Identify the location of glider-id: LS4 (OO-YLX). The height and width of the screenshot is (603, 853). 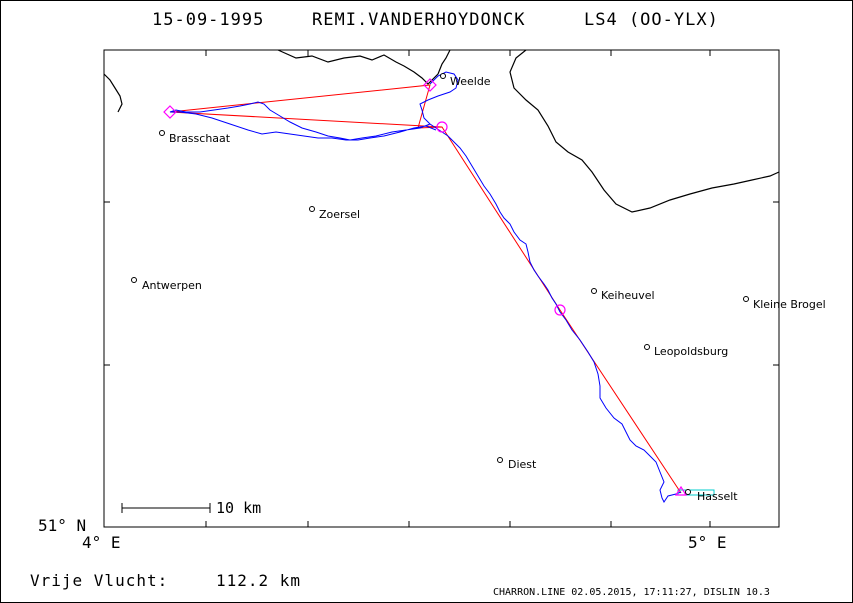
(651, 20).